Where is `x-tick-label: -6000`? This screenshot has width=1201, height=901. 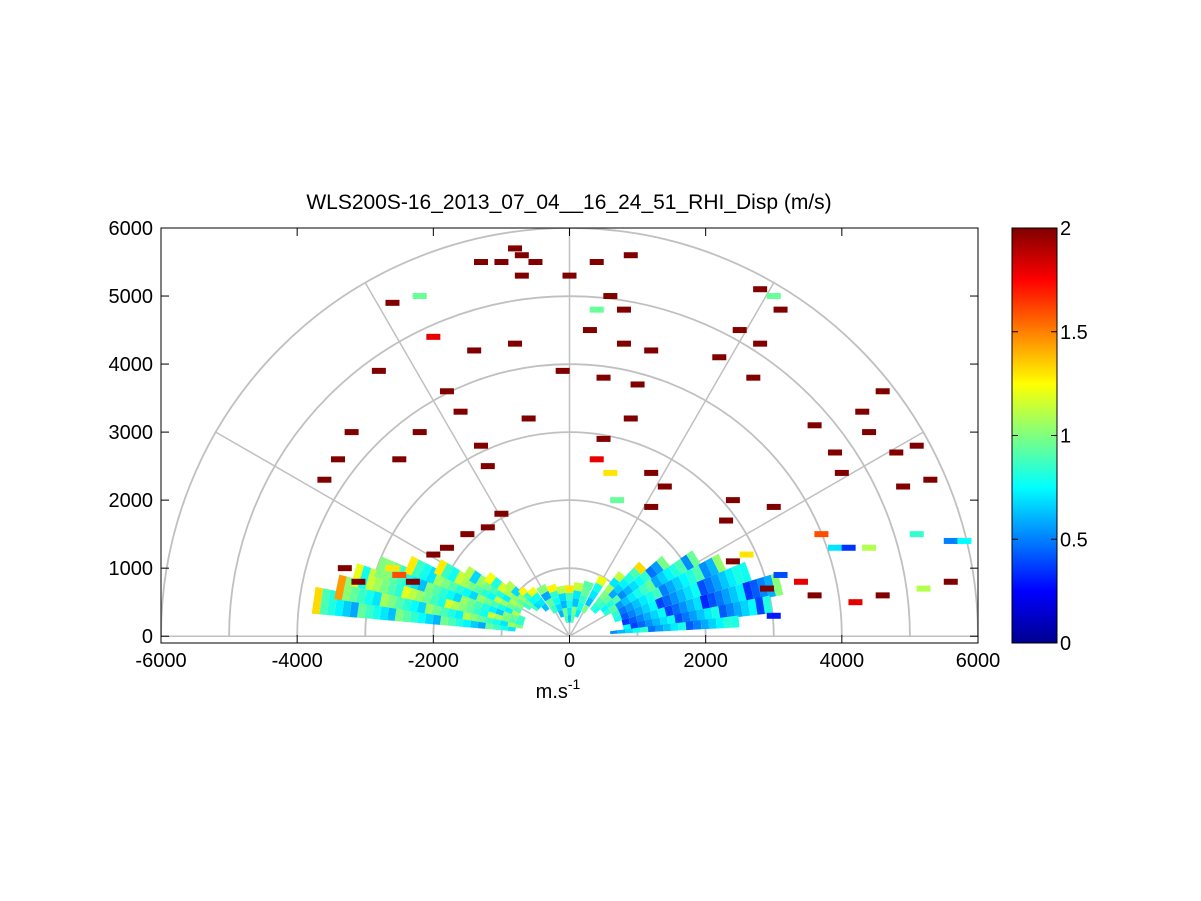 x-tick-label: -6000 is located at coordinates (160, 661).